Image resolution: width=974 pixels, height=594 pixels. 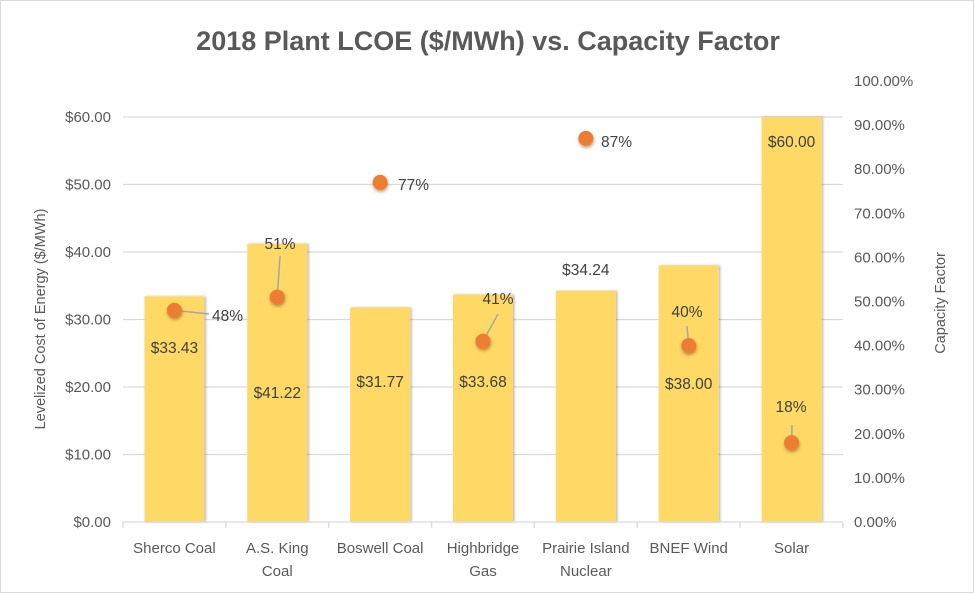 I want to click on y2-axis-title: Capacity Factor, so click(x=941, y=303).